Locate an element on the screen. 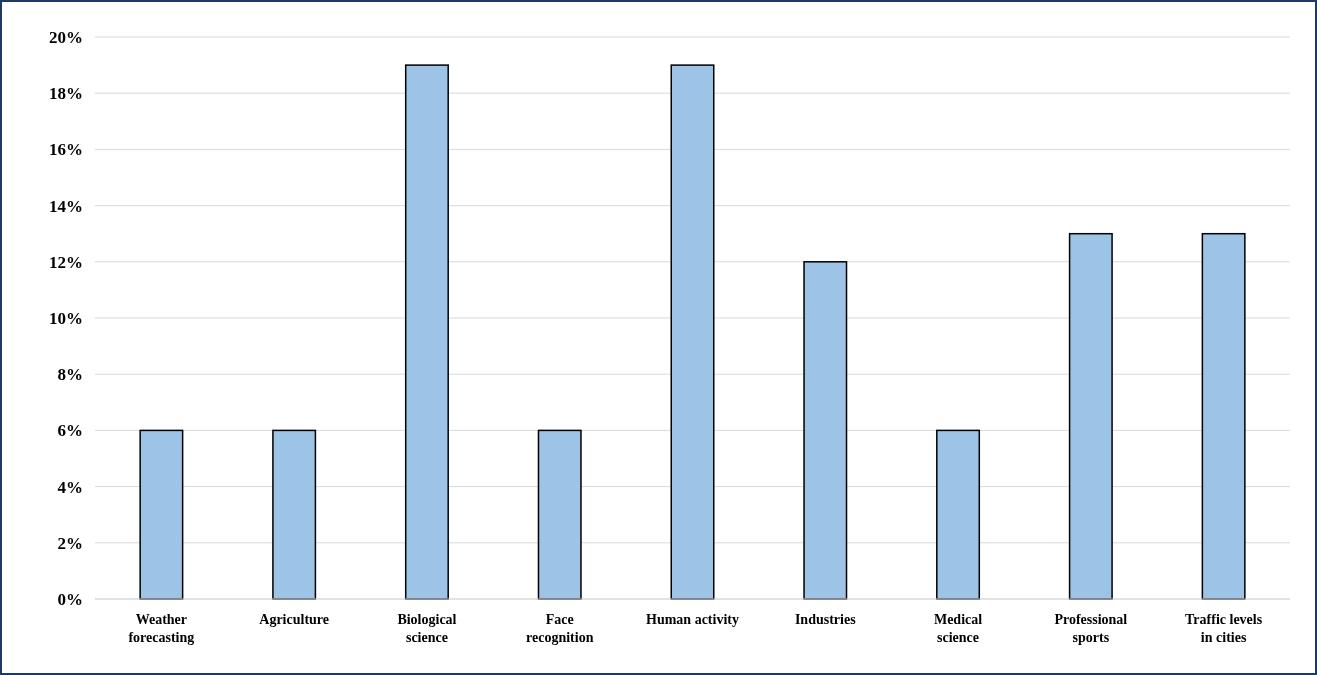 The height and width of the screenshot is (675, 1317). y-tick-label: 14% is located at coordinates (66, 206).